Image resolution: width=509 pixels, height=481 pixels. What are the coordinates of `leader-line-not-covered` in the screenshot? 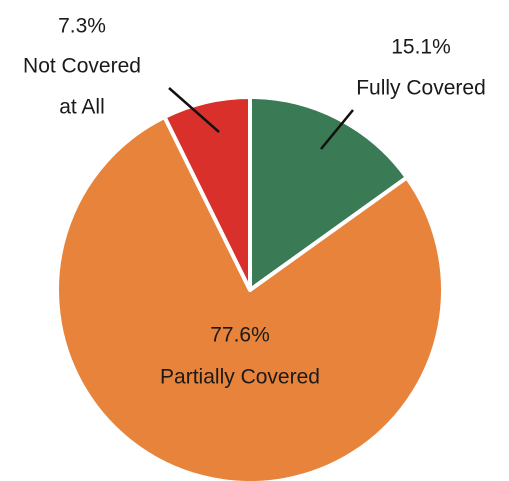 It's located at (194, 110).